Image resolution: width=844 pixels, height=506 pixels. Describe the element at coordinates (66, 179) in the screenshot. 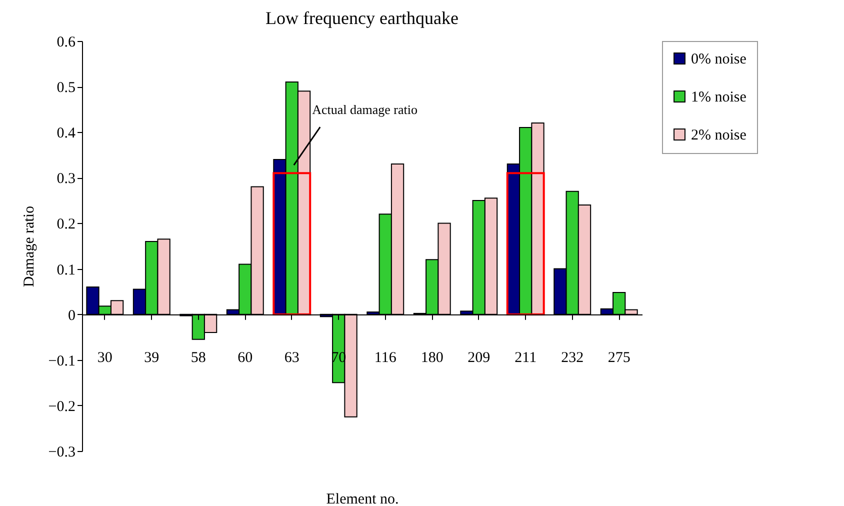

I see `y-tick-label: 0.3` at that location.